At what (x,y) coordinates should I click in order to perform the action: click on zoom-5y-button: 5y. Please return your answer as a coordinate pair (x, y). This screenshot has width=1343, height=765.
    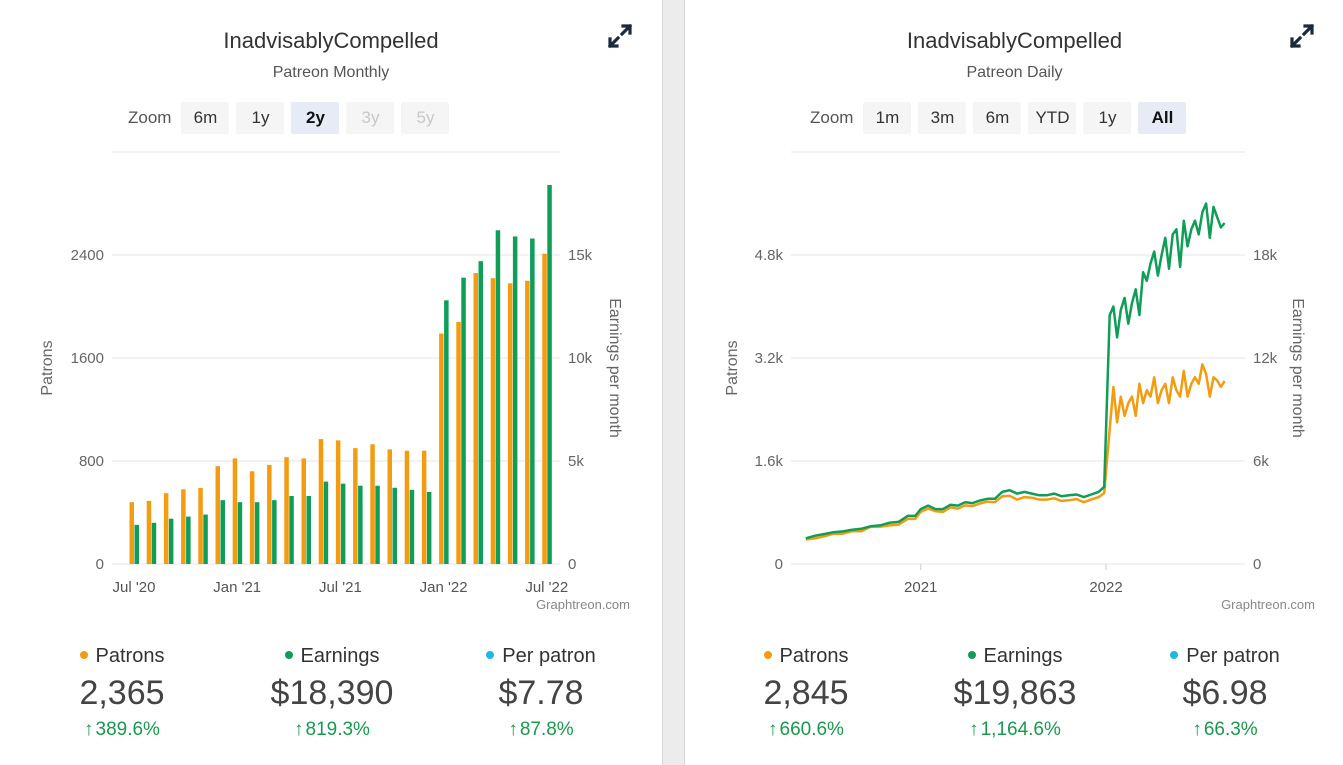
    Looking at the image, I should click on (425, 118).